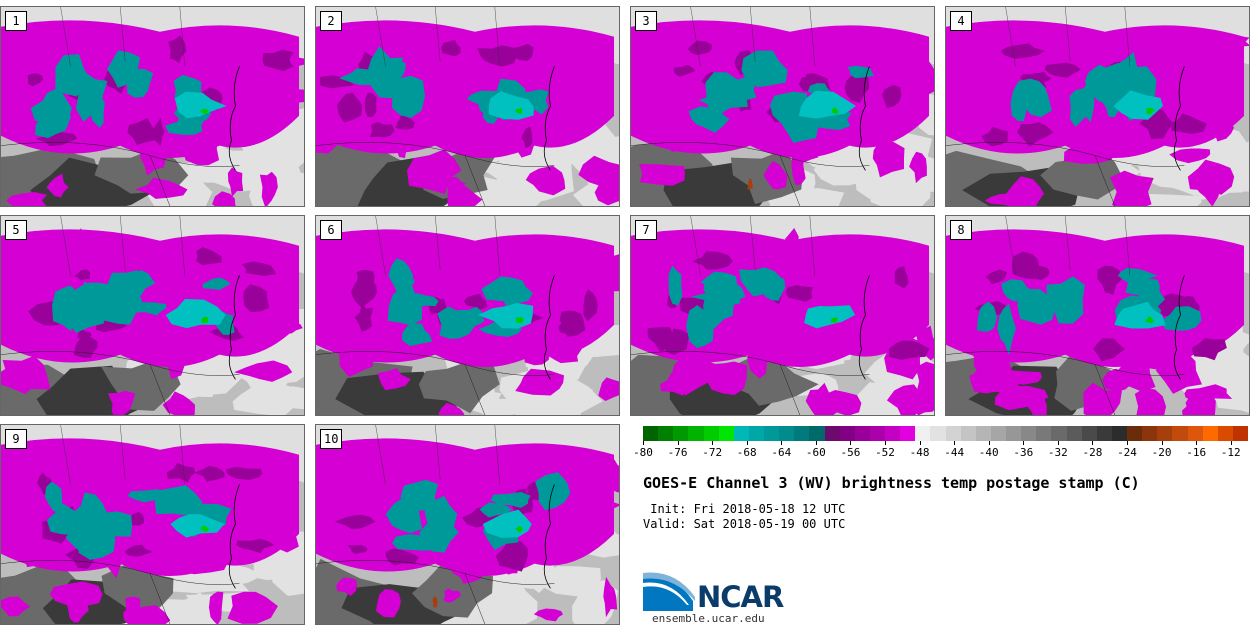  Describe the element at coordinates (781, 452) in the screenshot. I see `colorbar-tick-label: -64` at that location.